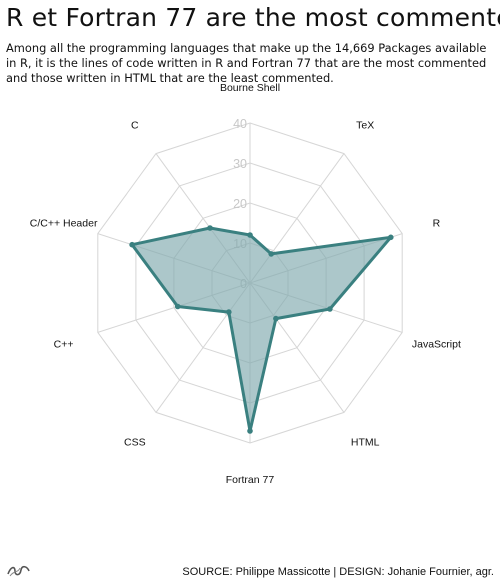 This screenshot has height=582, width=500. What do you see at coordinates (18, 571) in the screenshot?
I see `logo-icon` at bounding box center [18, 571].